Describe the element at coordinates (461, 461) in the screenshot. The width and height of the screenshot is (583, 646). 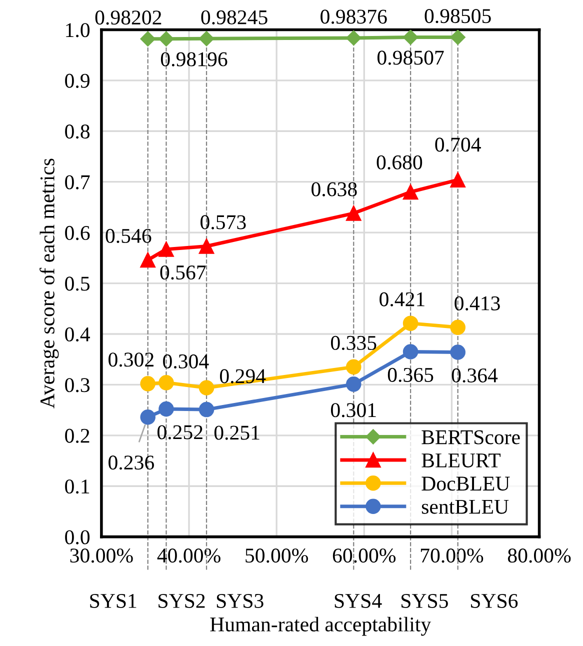
I see `legend-label: BLEURT` at that location.